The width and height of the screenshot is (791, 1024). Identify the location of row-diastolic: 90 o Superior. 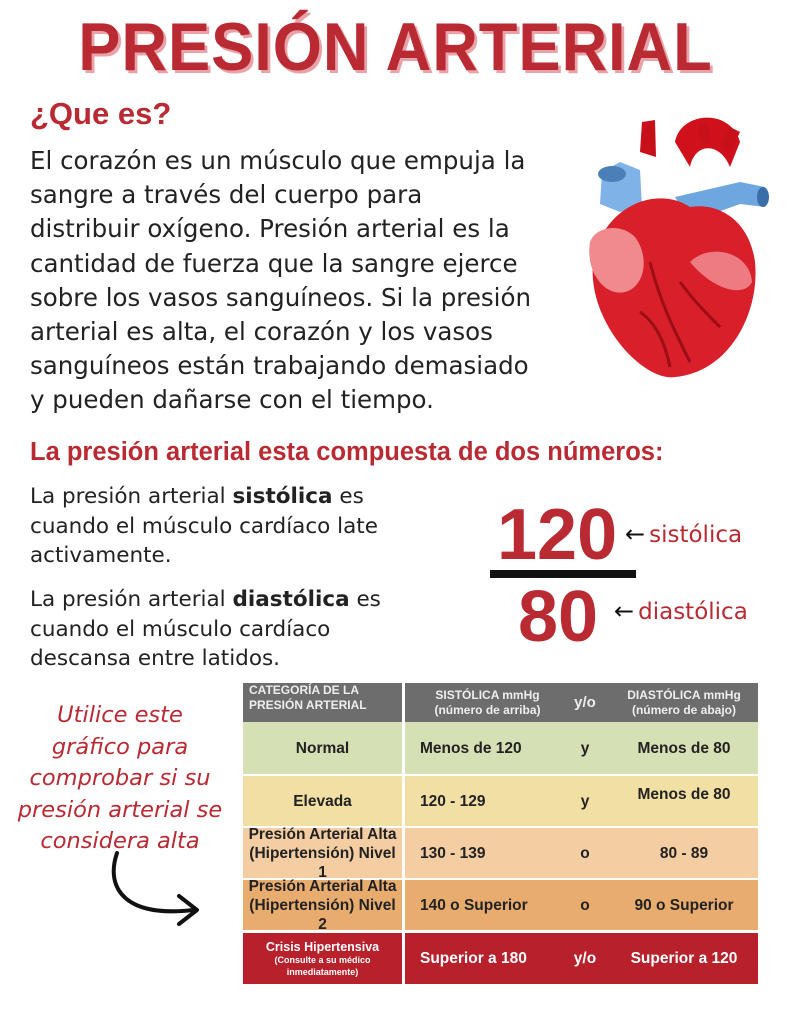
(684, 905).